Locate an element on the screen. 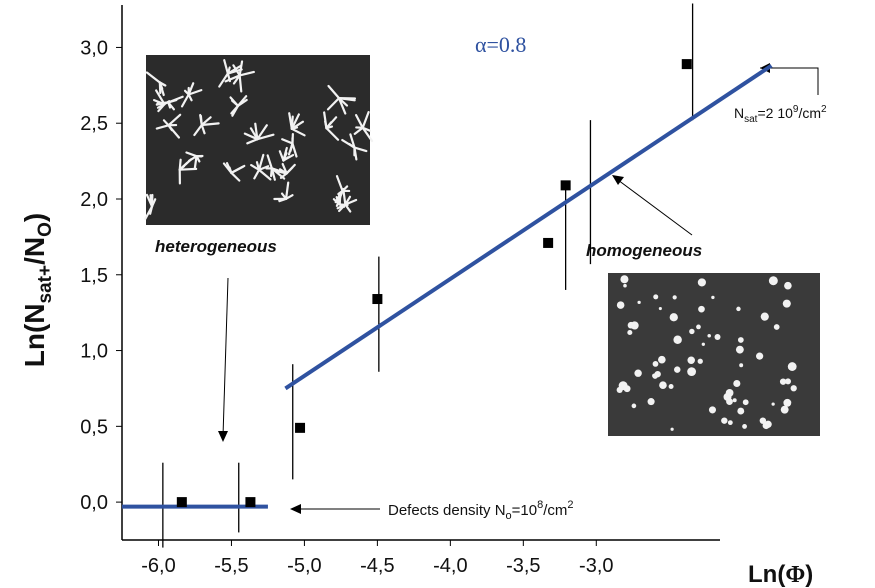  inset-heterogeneous is located at coordinates (259, 140).